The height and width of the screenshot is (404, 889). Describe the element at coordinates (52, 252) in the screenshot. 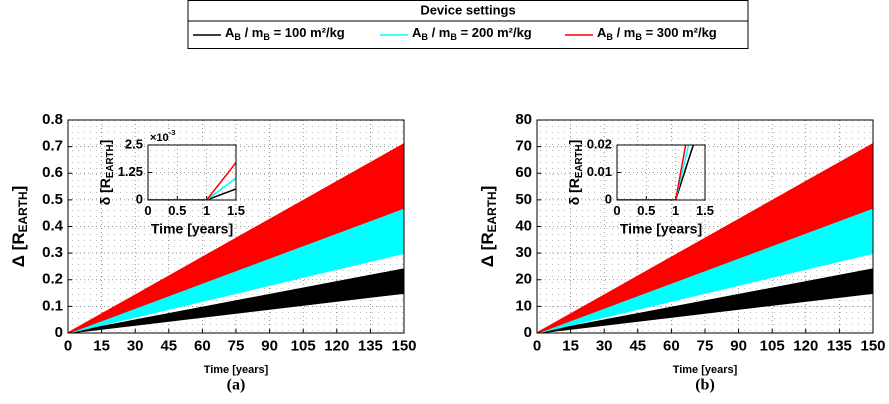

I see `y-tick-label: 0.3` at that location.